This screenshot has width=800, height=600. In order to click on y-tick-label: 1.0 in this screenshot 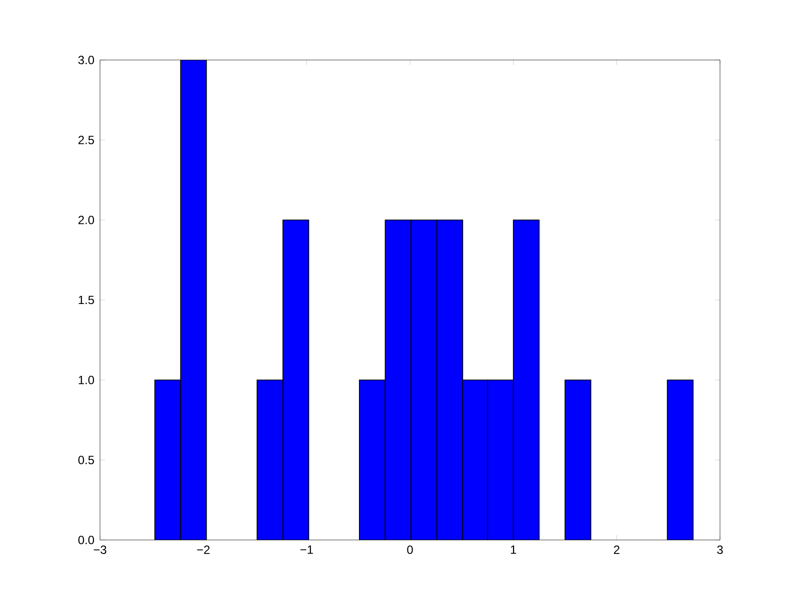, I will do `click(86, 380)`.